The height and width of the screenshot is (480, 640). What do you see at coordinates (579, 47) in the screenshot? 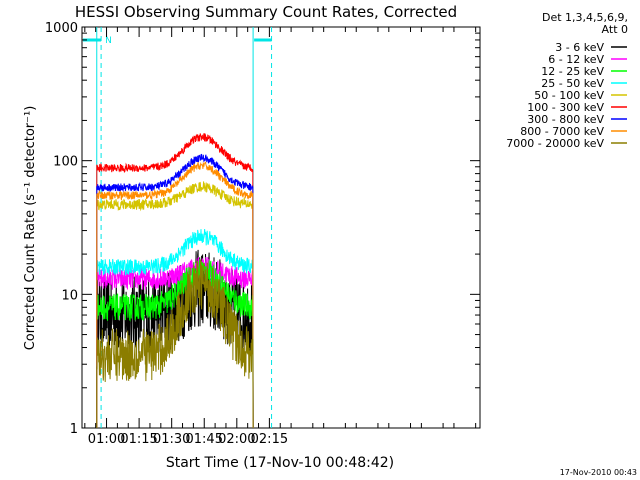
I see `legend-entry-label: 3 - 6 keV` at bounding box center [579, 47].